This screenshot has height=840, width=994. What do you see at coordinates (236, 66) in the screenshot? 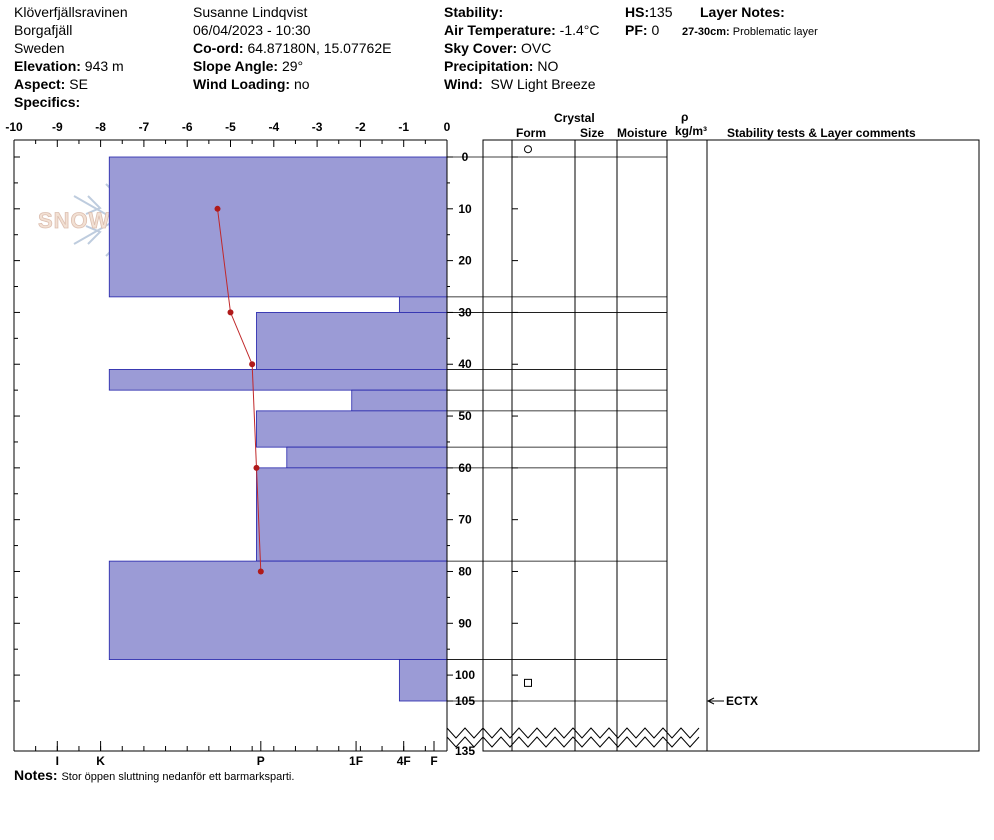
I see `slope-label: Slope Angle:` at bounding box center [236, 66].